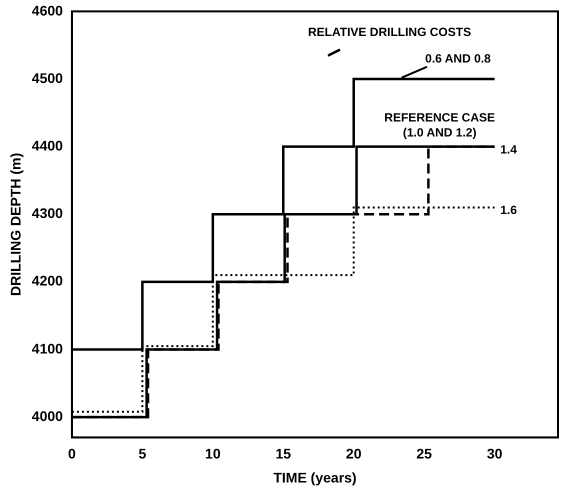 This screenshot has width=562, height=495. What do you see at coordinates (315, 477) in the screenshot?
I see `x-axis-title: TIME (years)` at bounding box center [315, 477].